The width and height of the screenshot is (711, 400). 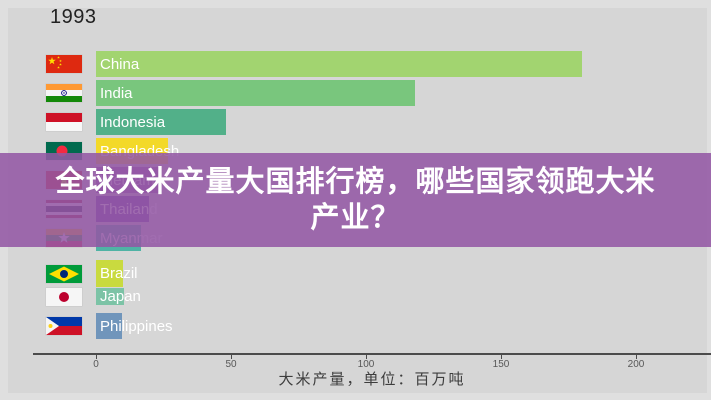 I want to click on japan-flag-icon, so click(x=64, y=297).